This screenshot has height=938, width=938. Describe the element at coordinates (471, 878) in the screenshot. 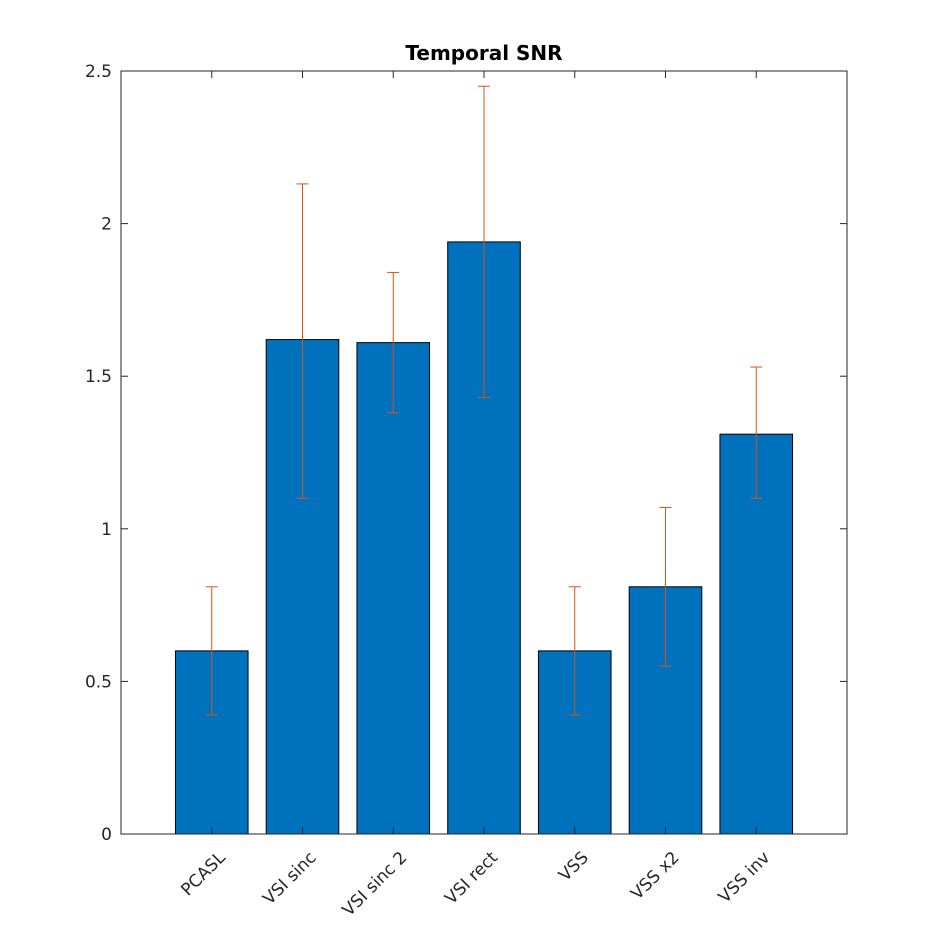

I see `x-tick-label: VSI rect` at that location.